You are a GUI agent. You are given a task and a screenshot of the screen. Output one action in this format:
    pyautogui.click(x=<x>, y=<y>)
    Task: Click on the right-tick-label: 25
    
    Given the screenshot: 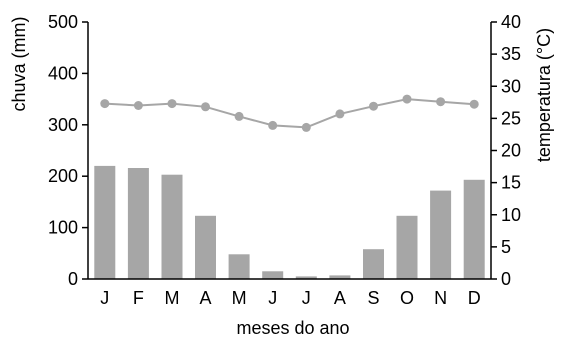 What is the action you would take?
    pyautogui.click(x=511, y=118)
    